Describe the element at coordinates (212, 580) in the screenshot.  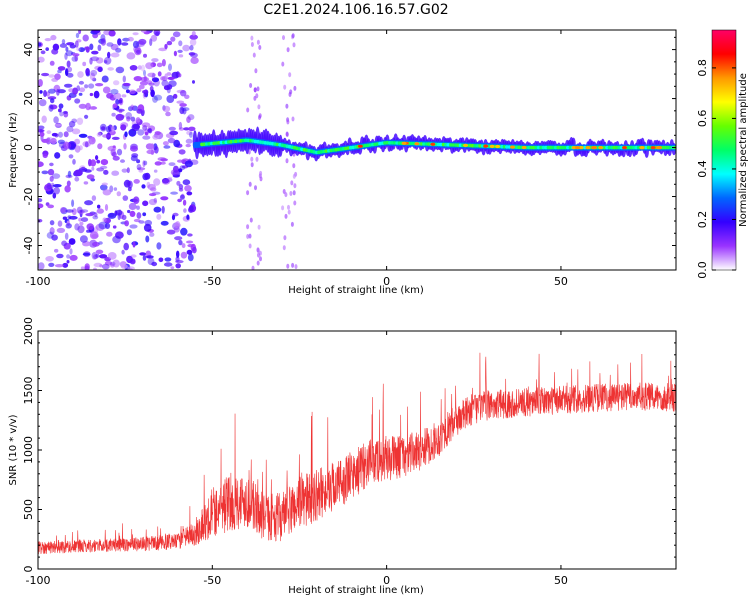
I see `x-tick-label: -50` at that location.